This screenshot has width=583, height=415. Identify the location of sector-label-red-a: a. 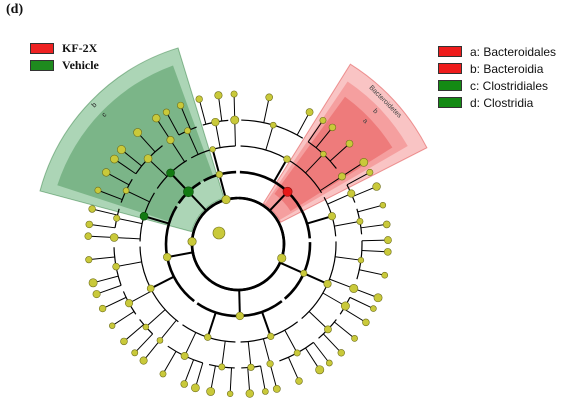
(365, 121).